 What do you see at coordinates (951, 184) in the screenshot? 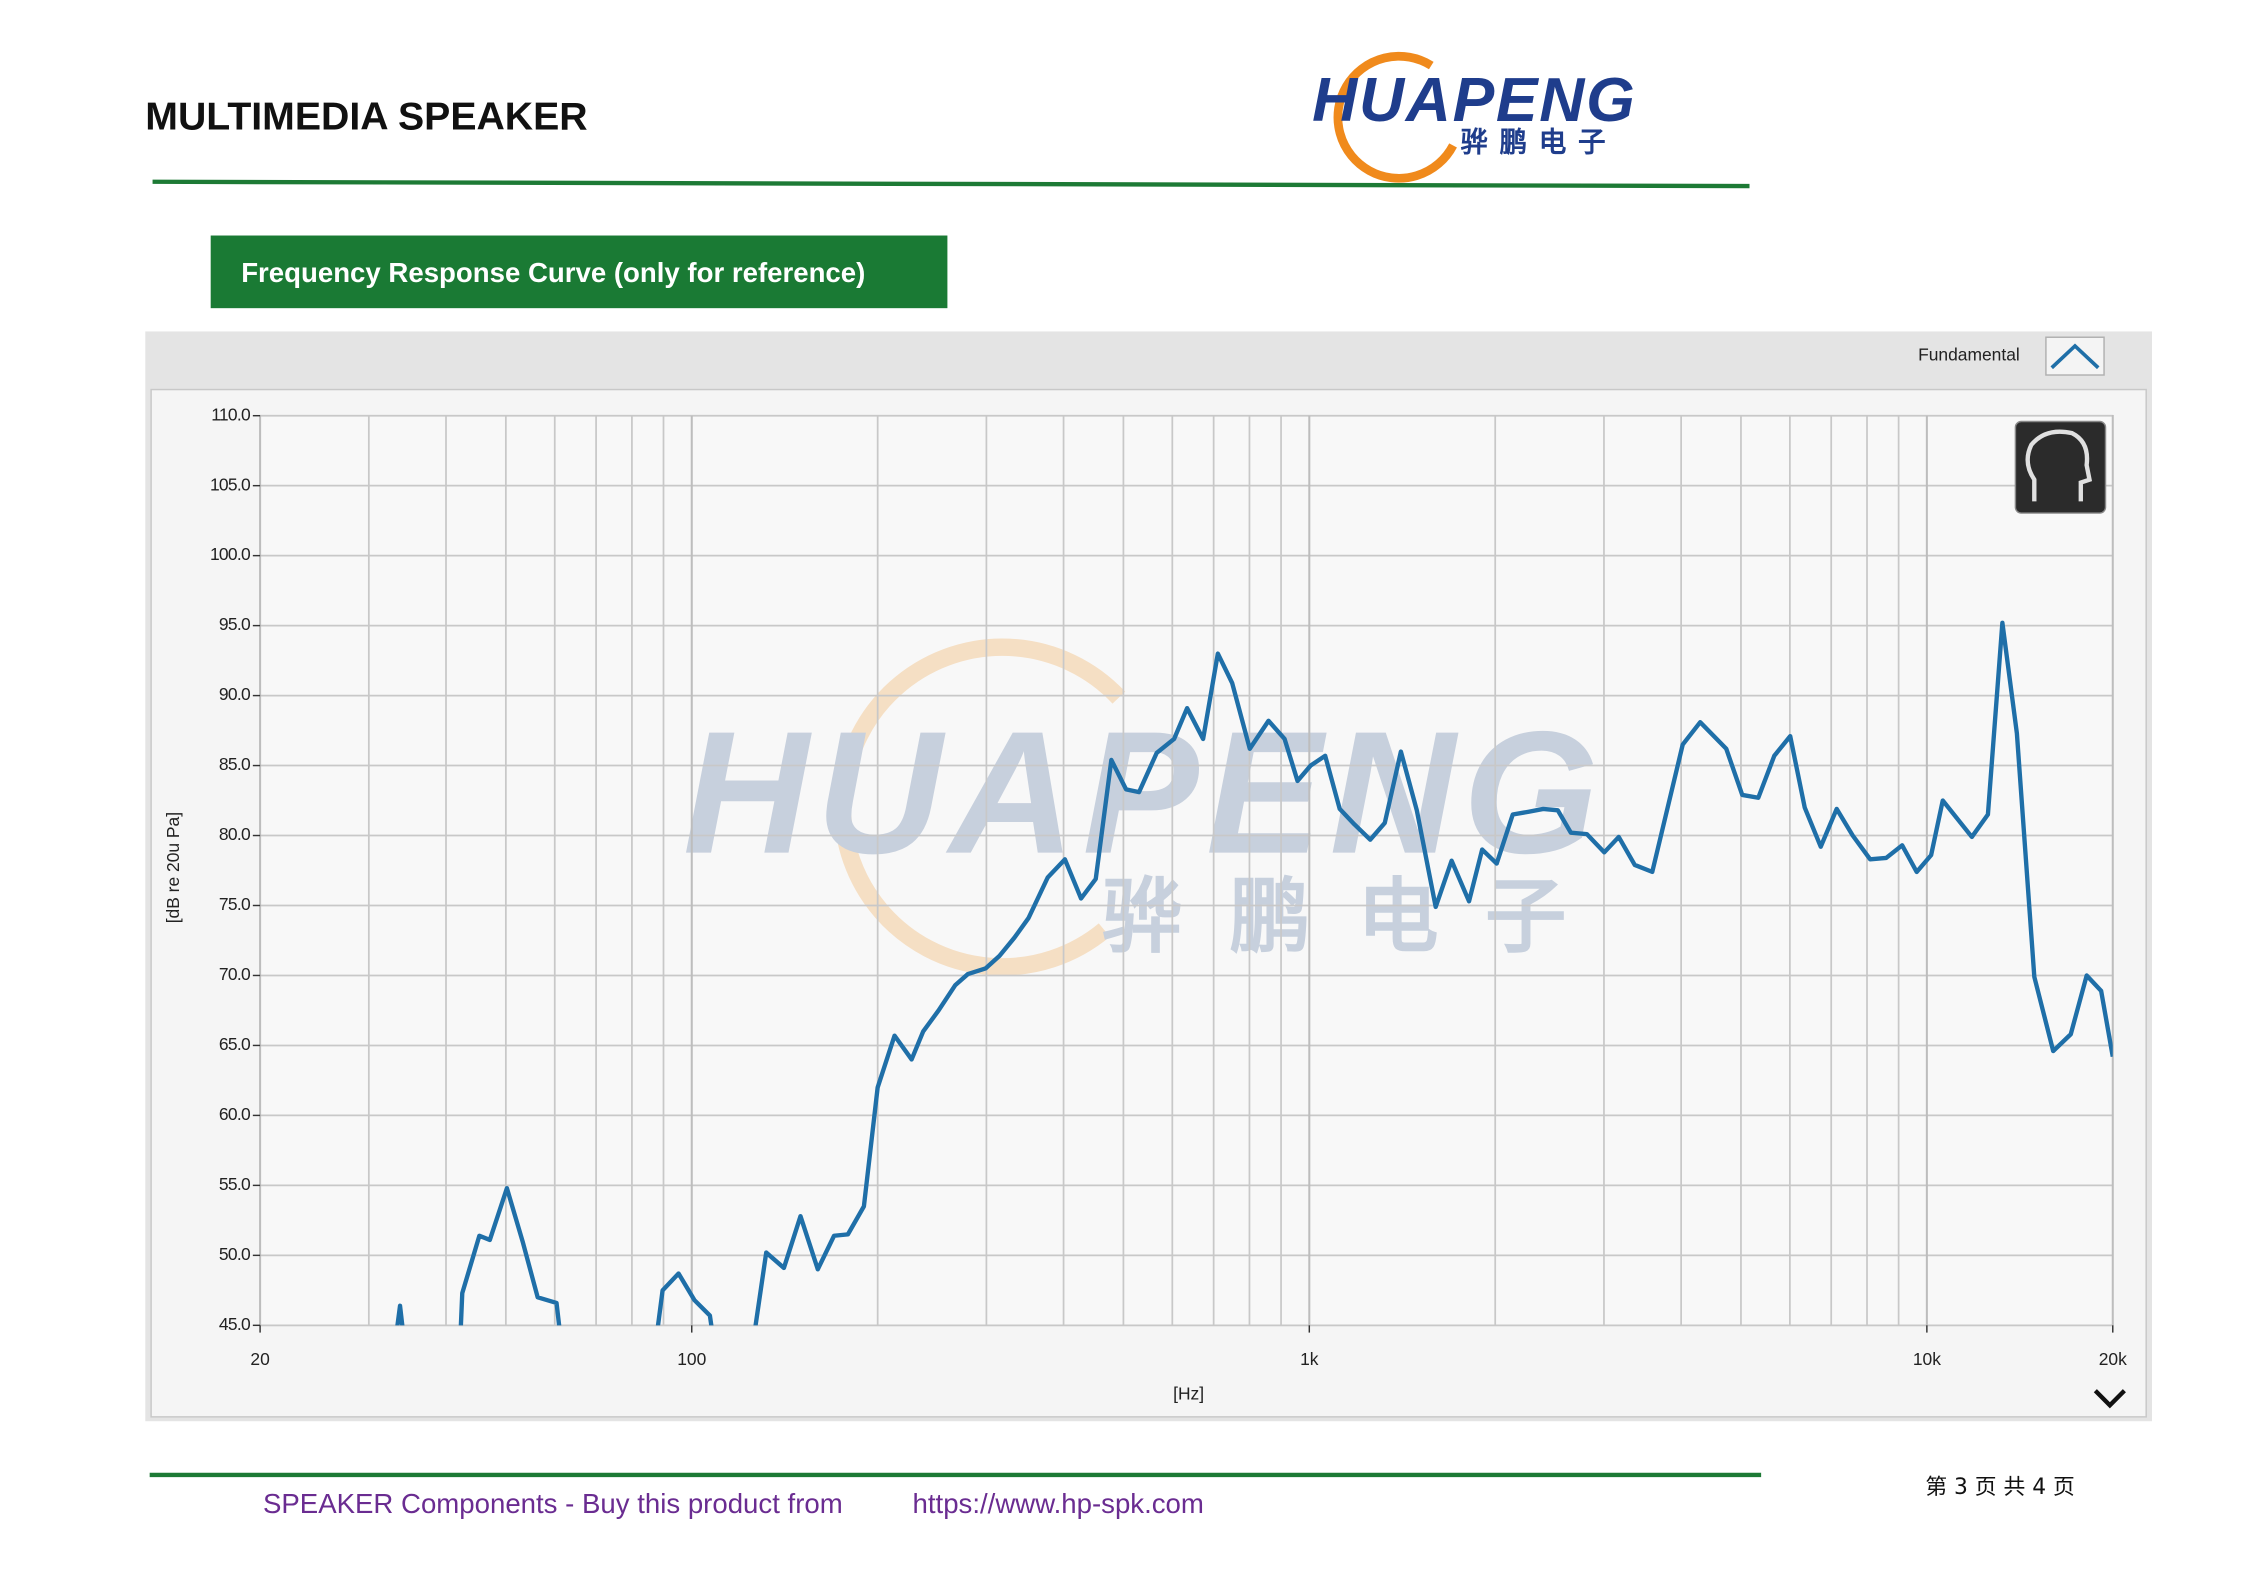
I see `header-rule` at bounding box center [951, 184].